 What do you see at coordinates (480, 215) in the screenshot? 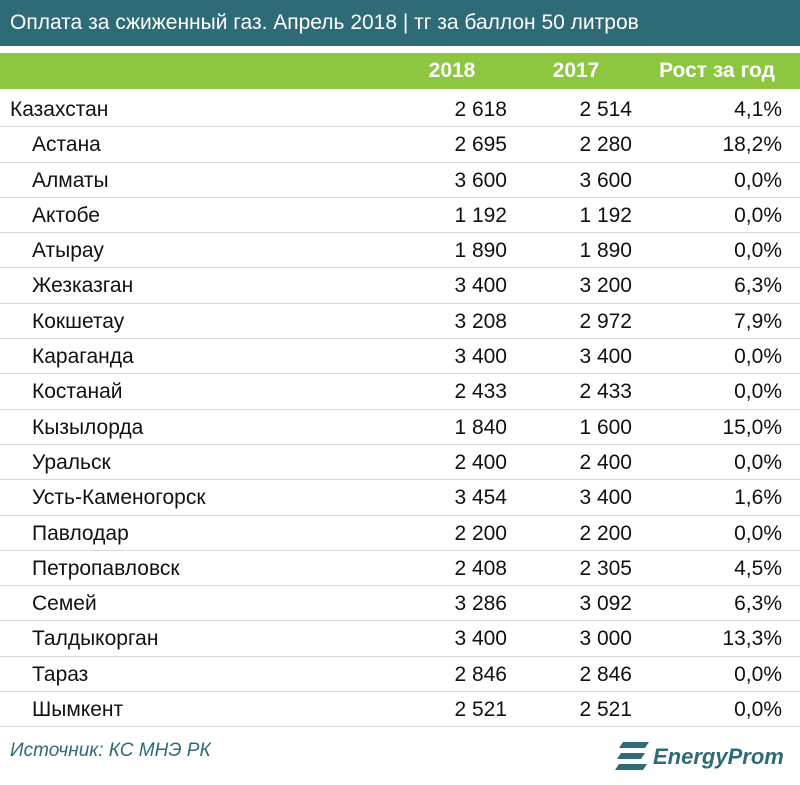
I see `value-2018: 1 192` at bounding box center [480, 215].